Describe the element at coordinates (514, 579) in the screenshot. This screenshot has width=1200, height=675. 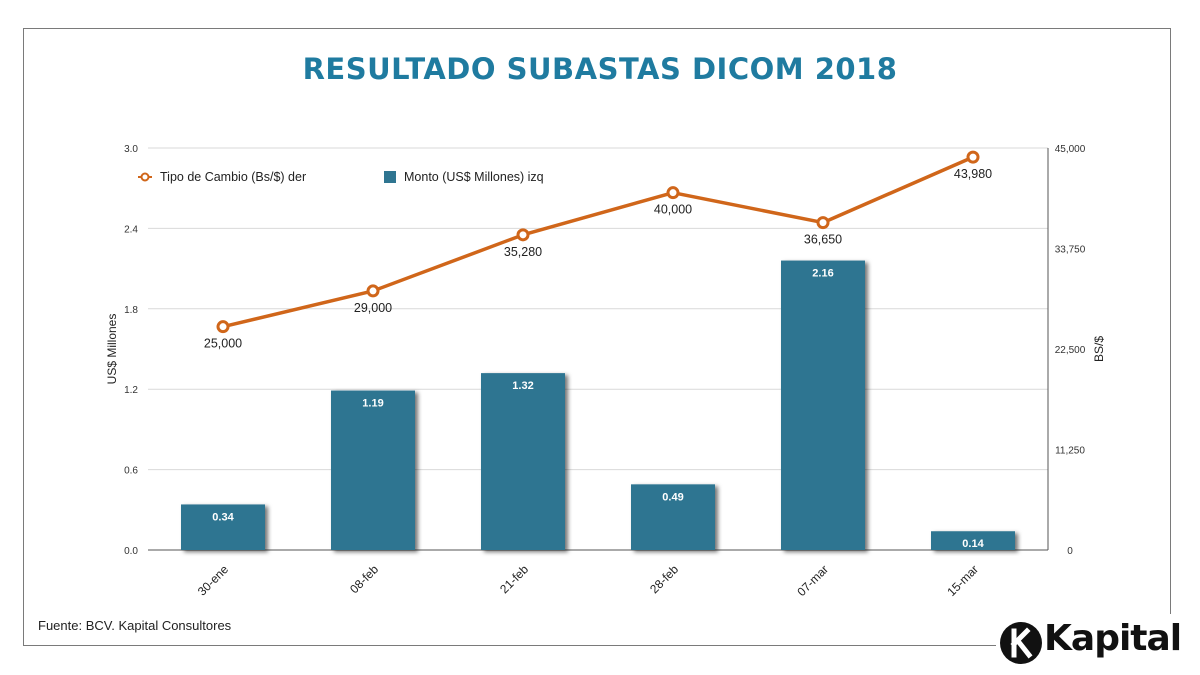
I see `x-tick-label: 21-feb` at that location.